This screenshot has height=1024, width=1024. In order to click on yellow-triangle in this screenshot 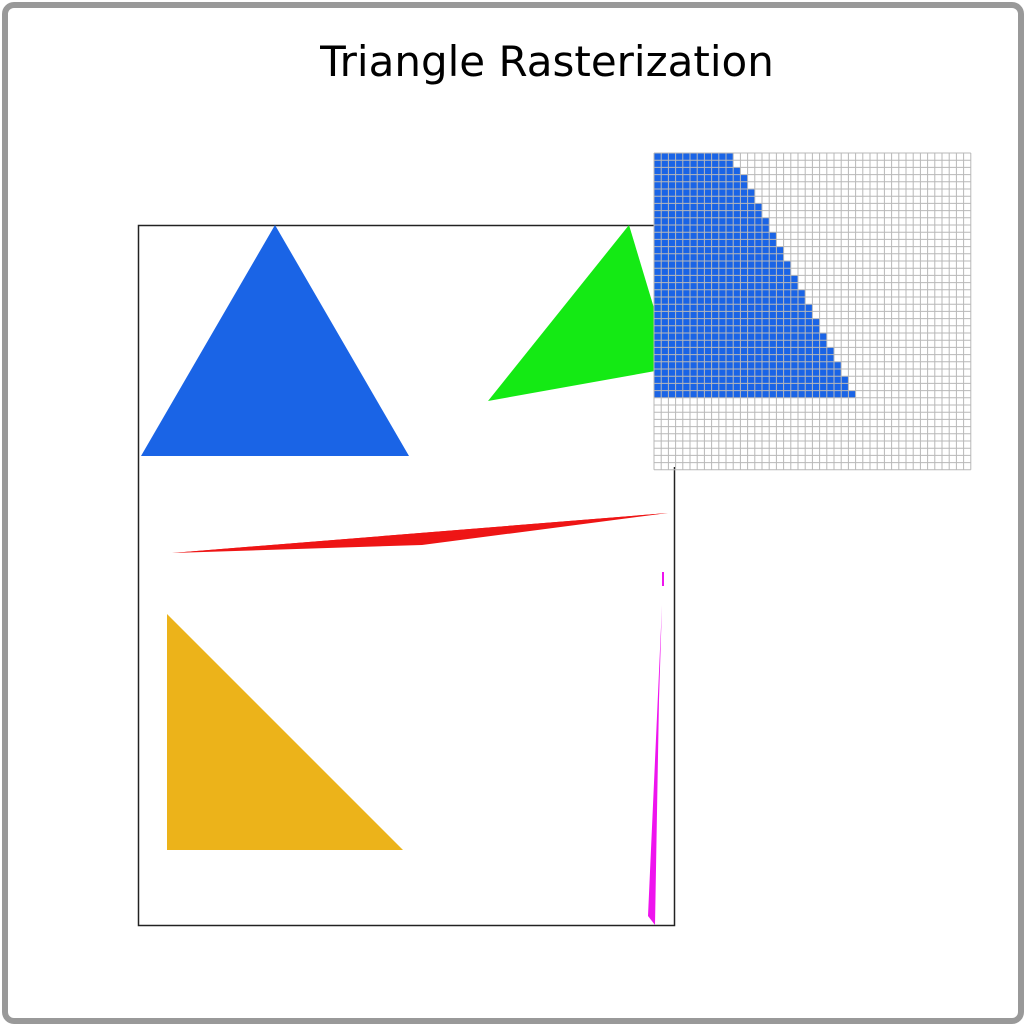, I will do `click(285, 732)`.